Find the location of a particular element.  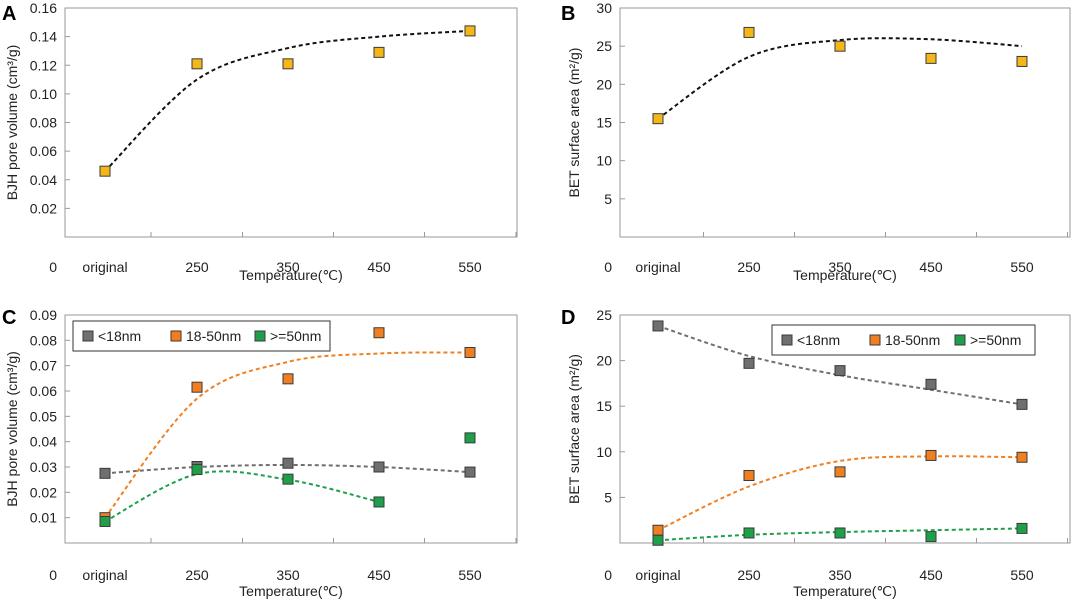

legend: <18nm 18-50nm >=50nm is located at coordinates (903, 340).